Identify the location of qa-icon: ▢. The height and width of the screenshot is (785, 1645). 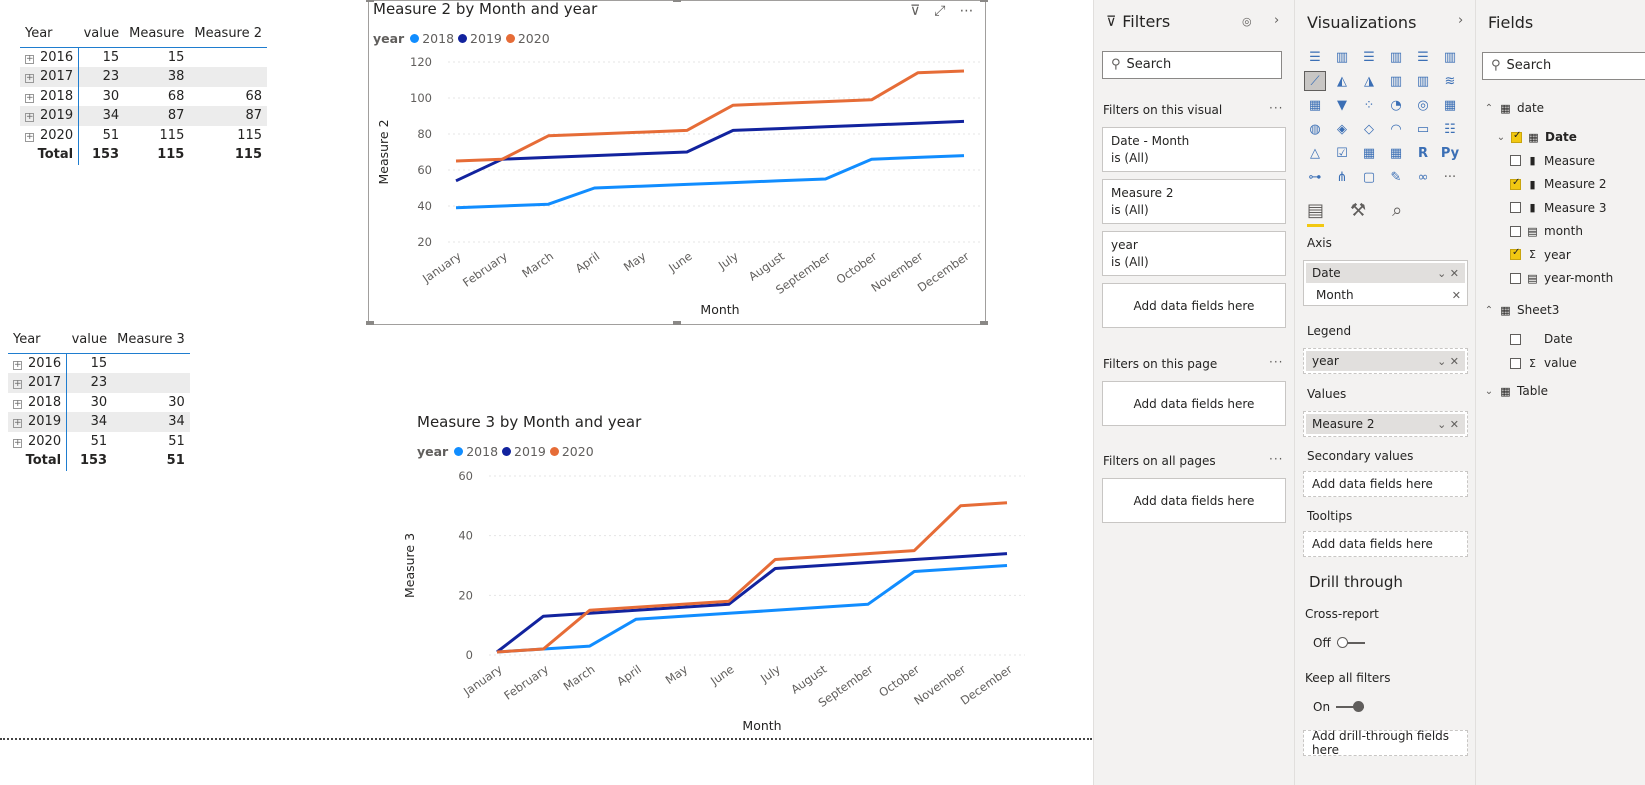
(1369, 177).